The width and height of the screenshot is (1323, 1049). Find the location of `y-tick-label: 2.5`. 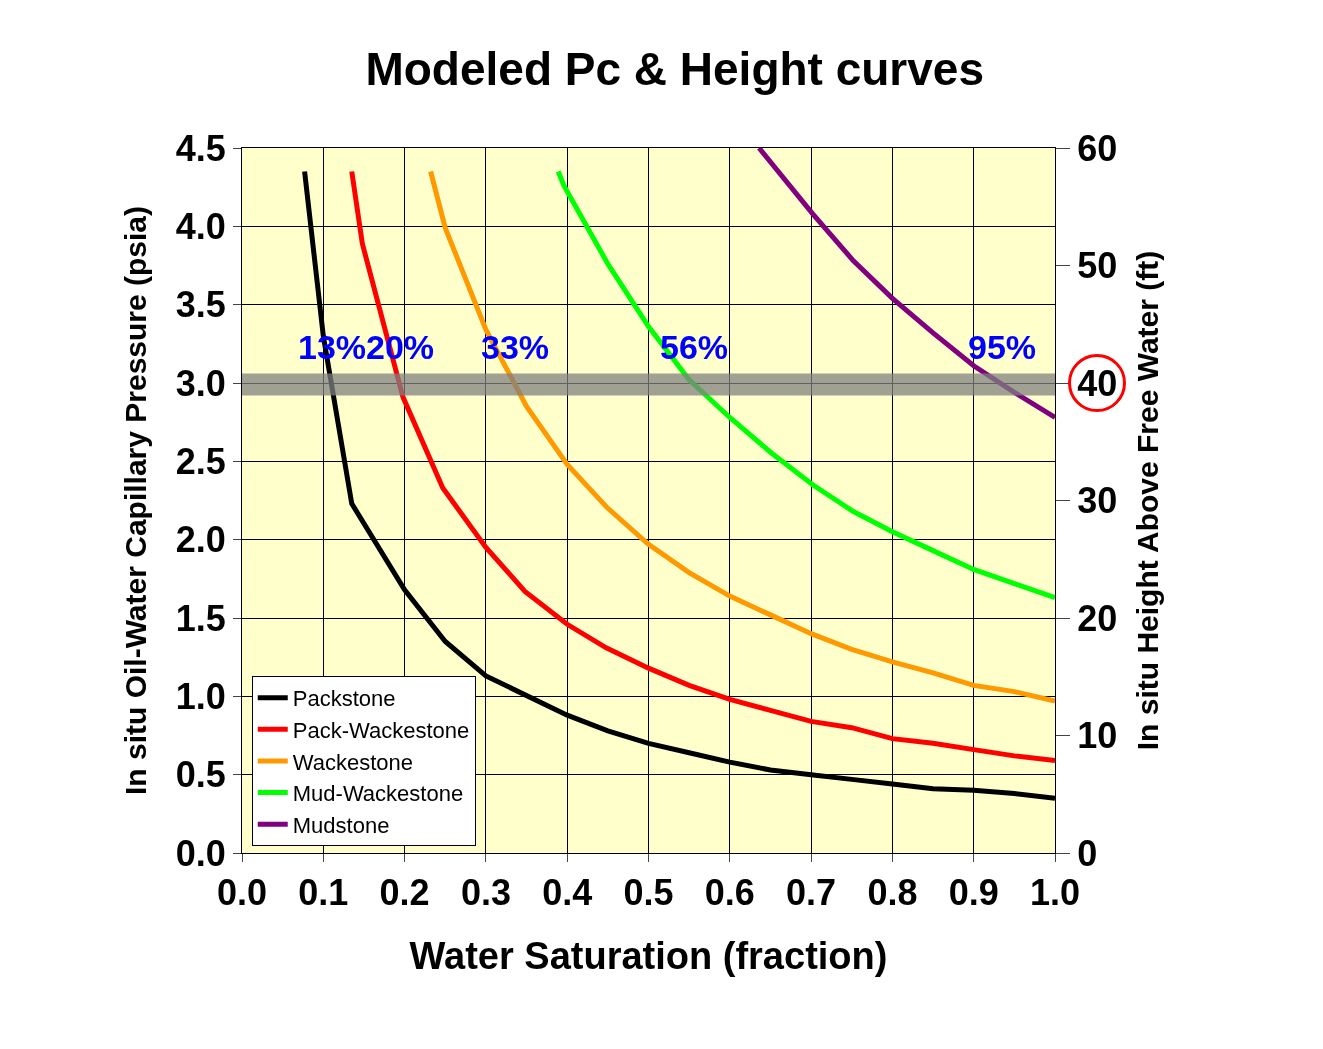

y-tick-label: 2.5 is located at coordinates (200, 461).